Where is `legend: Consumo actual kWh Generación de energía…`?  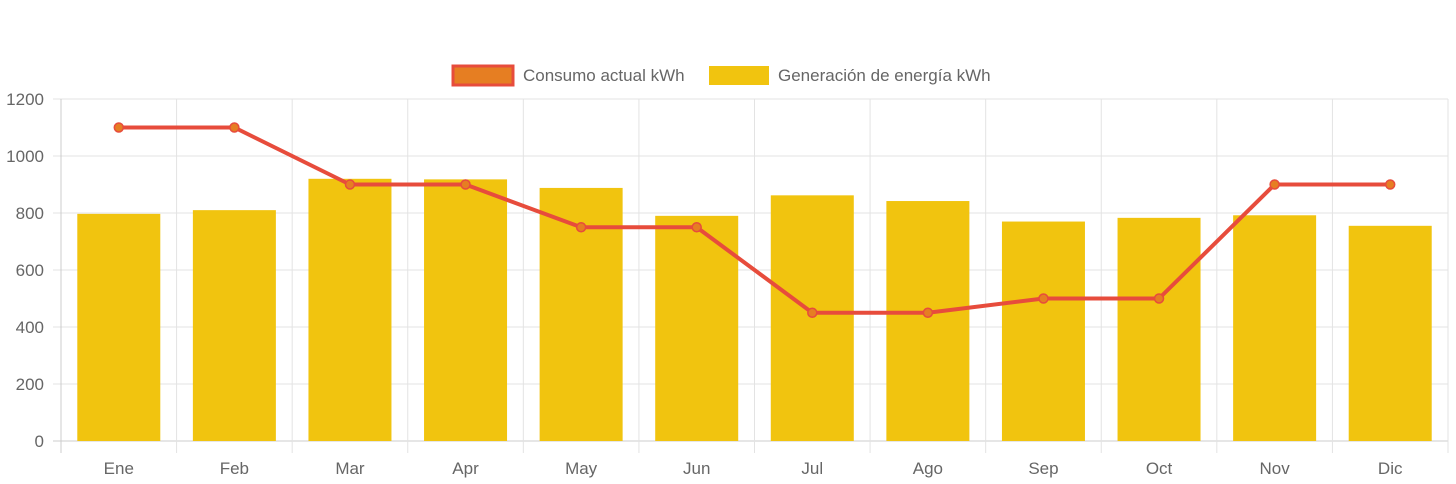
legend: Consumo actual kWh Generación de energía… is located at coordinates (721, 75).